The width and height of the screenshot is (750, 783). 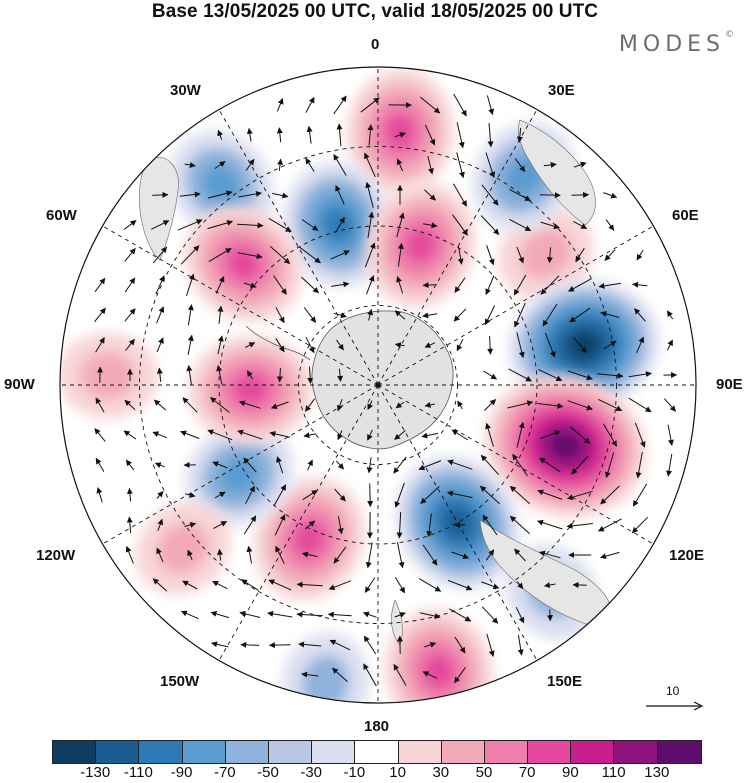 I want to click on reference-vector: 10, so click(x=675, y=698).